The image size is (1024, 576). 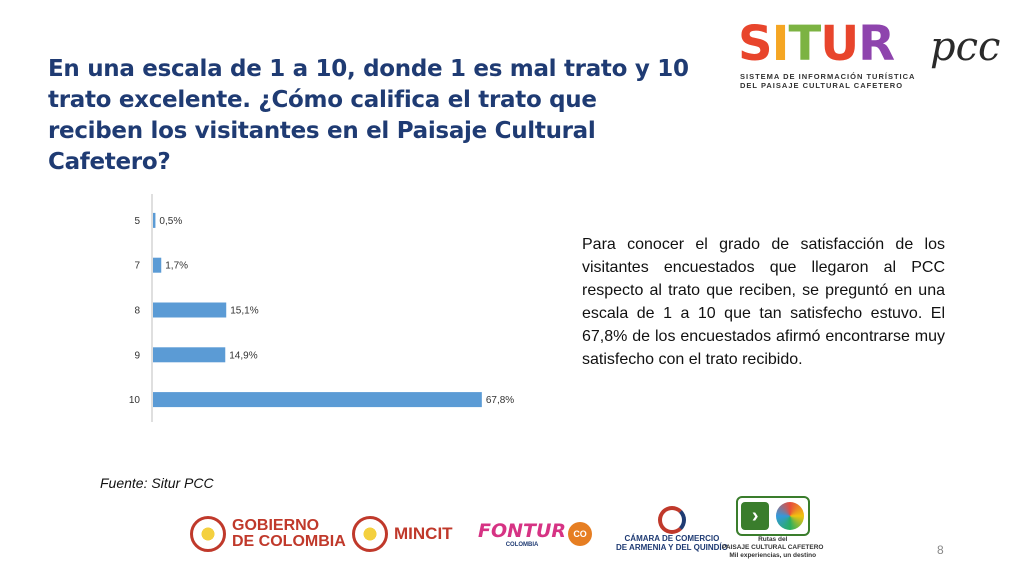 What do you see at coordinates (170, 221) in the screenshot?
I see `data-label-5: 0,5%` at bounding box center [170, 221].